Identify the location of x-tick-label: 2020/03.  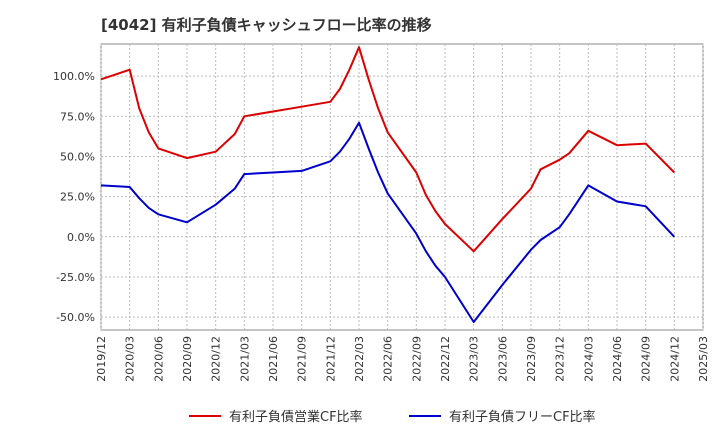
(130, 359).